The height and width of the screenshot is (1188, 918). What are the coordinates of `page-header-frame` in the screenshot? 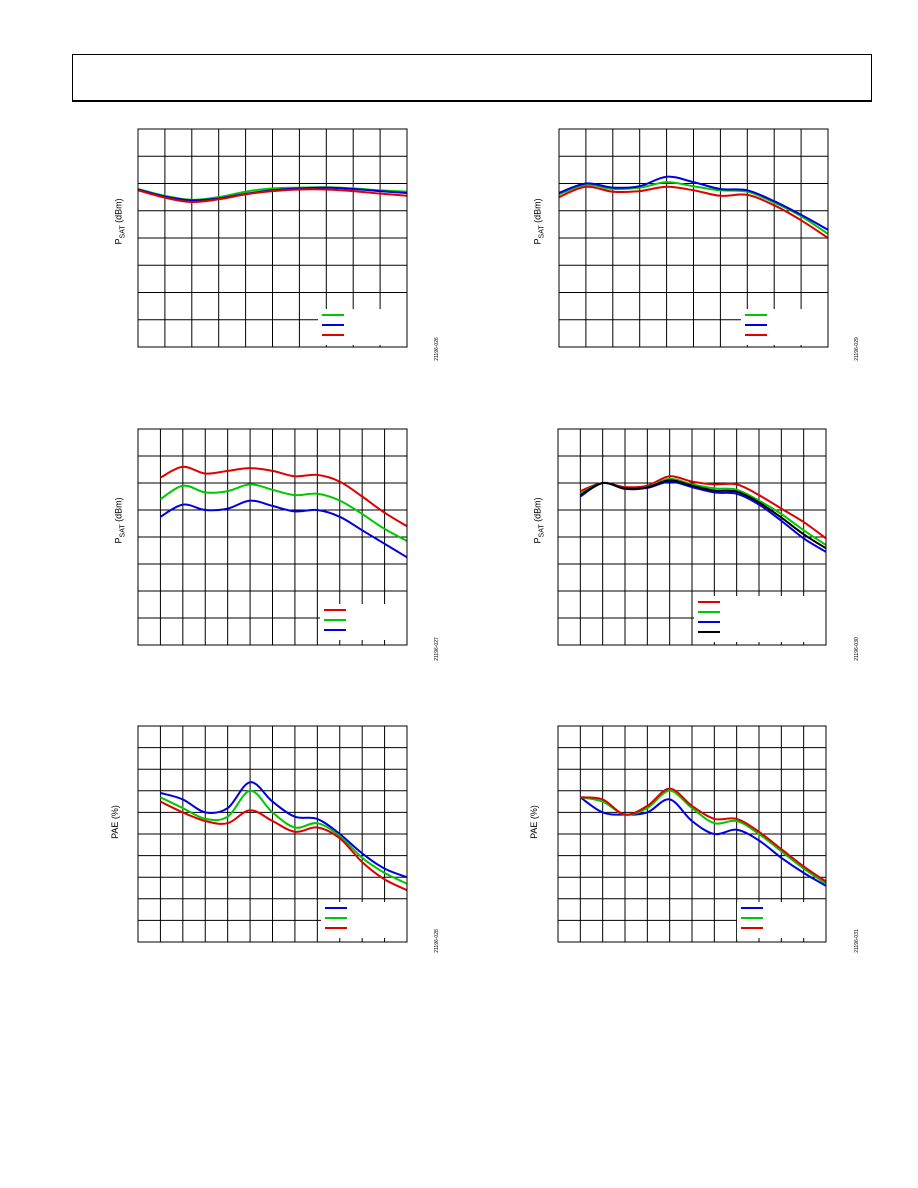 It's located at (472, 78).